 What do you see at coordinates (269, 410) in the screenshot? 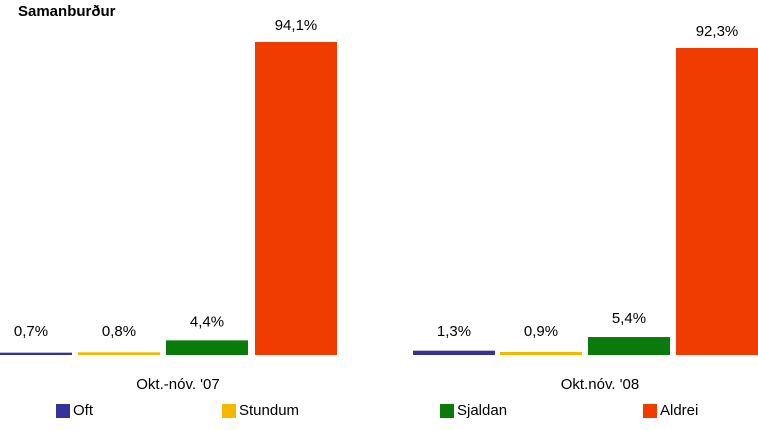
I see `legend-label-stundum: Stundum` at bounding box center [269, 410].